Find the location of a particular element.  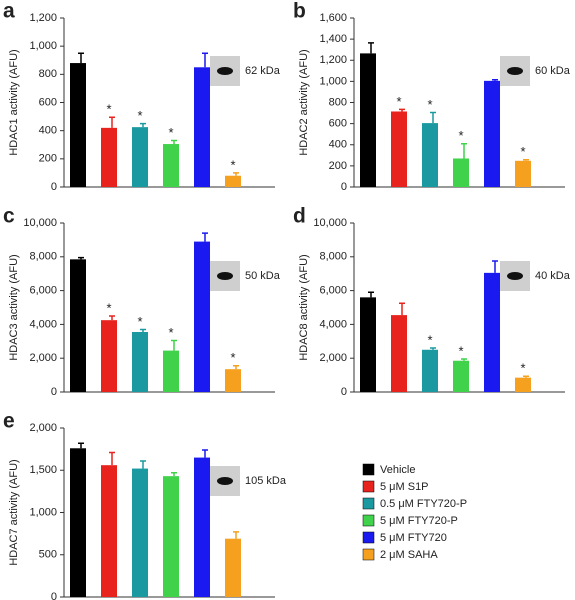

blot-label: 60 kDa is located at coordinates (553, 71).